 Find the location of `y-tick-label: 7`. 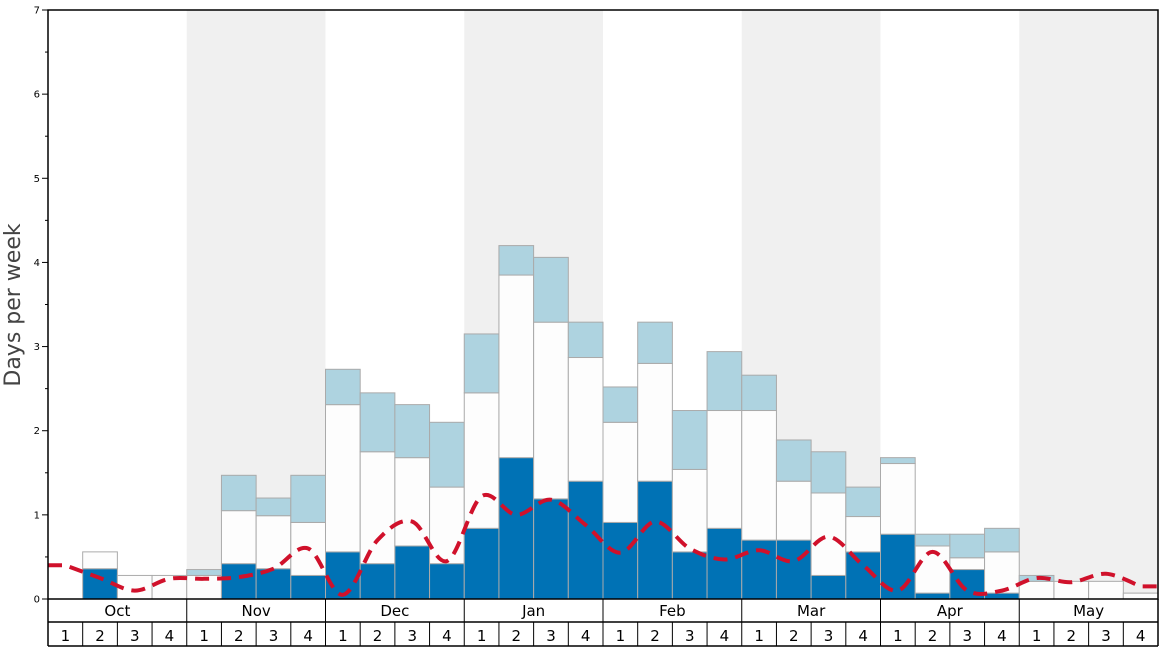

y-tick-label: 7 is located at coordinates (37, 11).